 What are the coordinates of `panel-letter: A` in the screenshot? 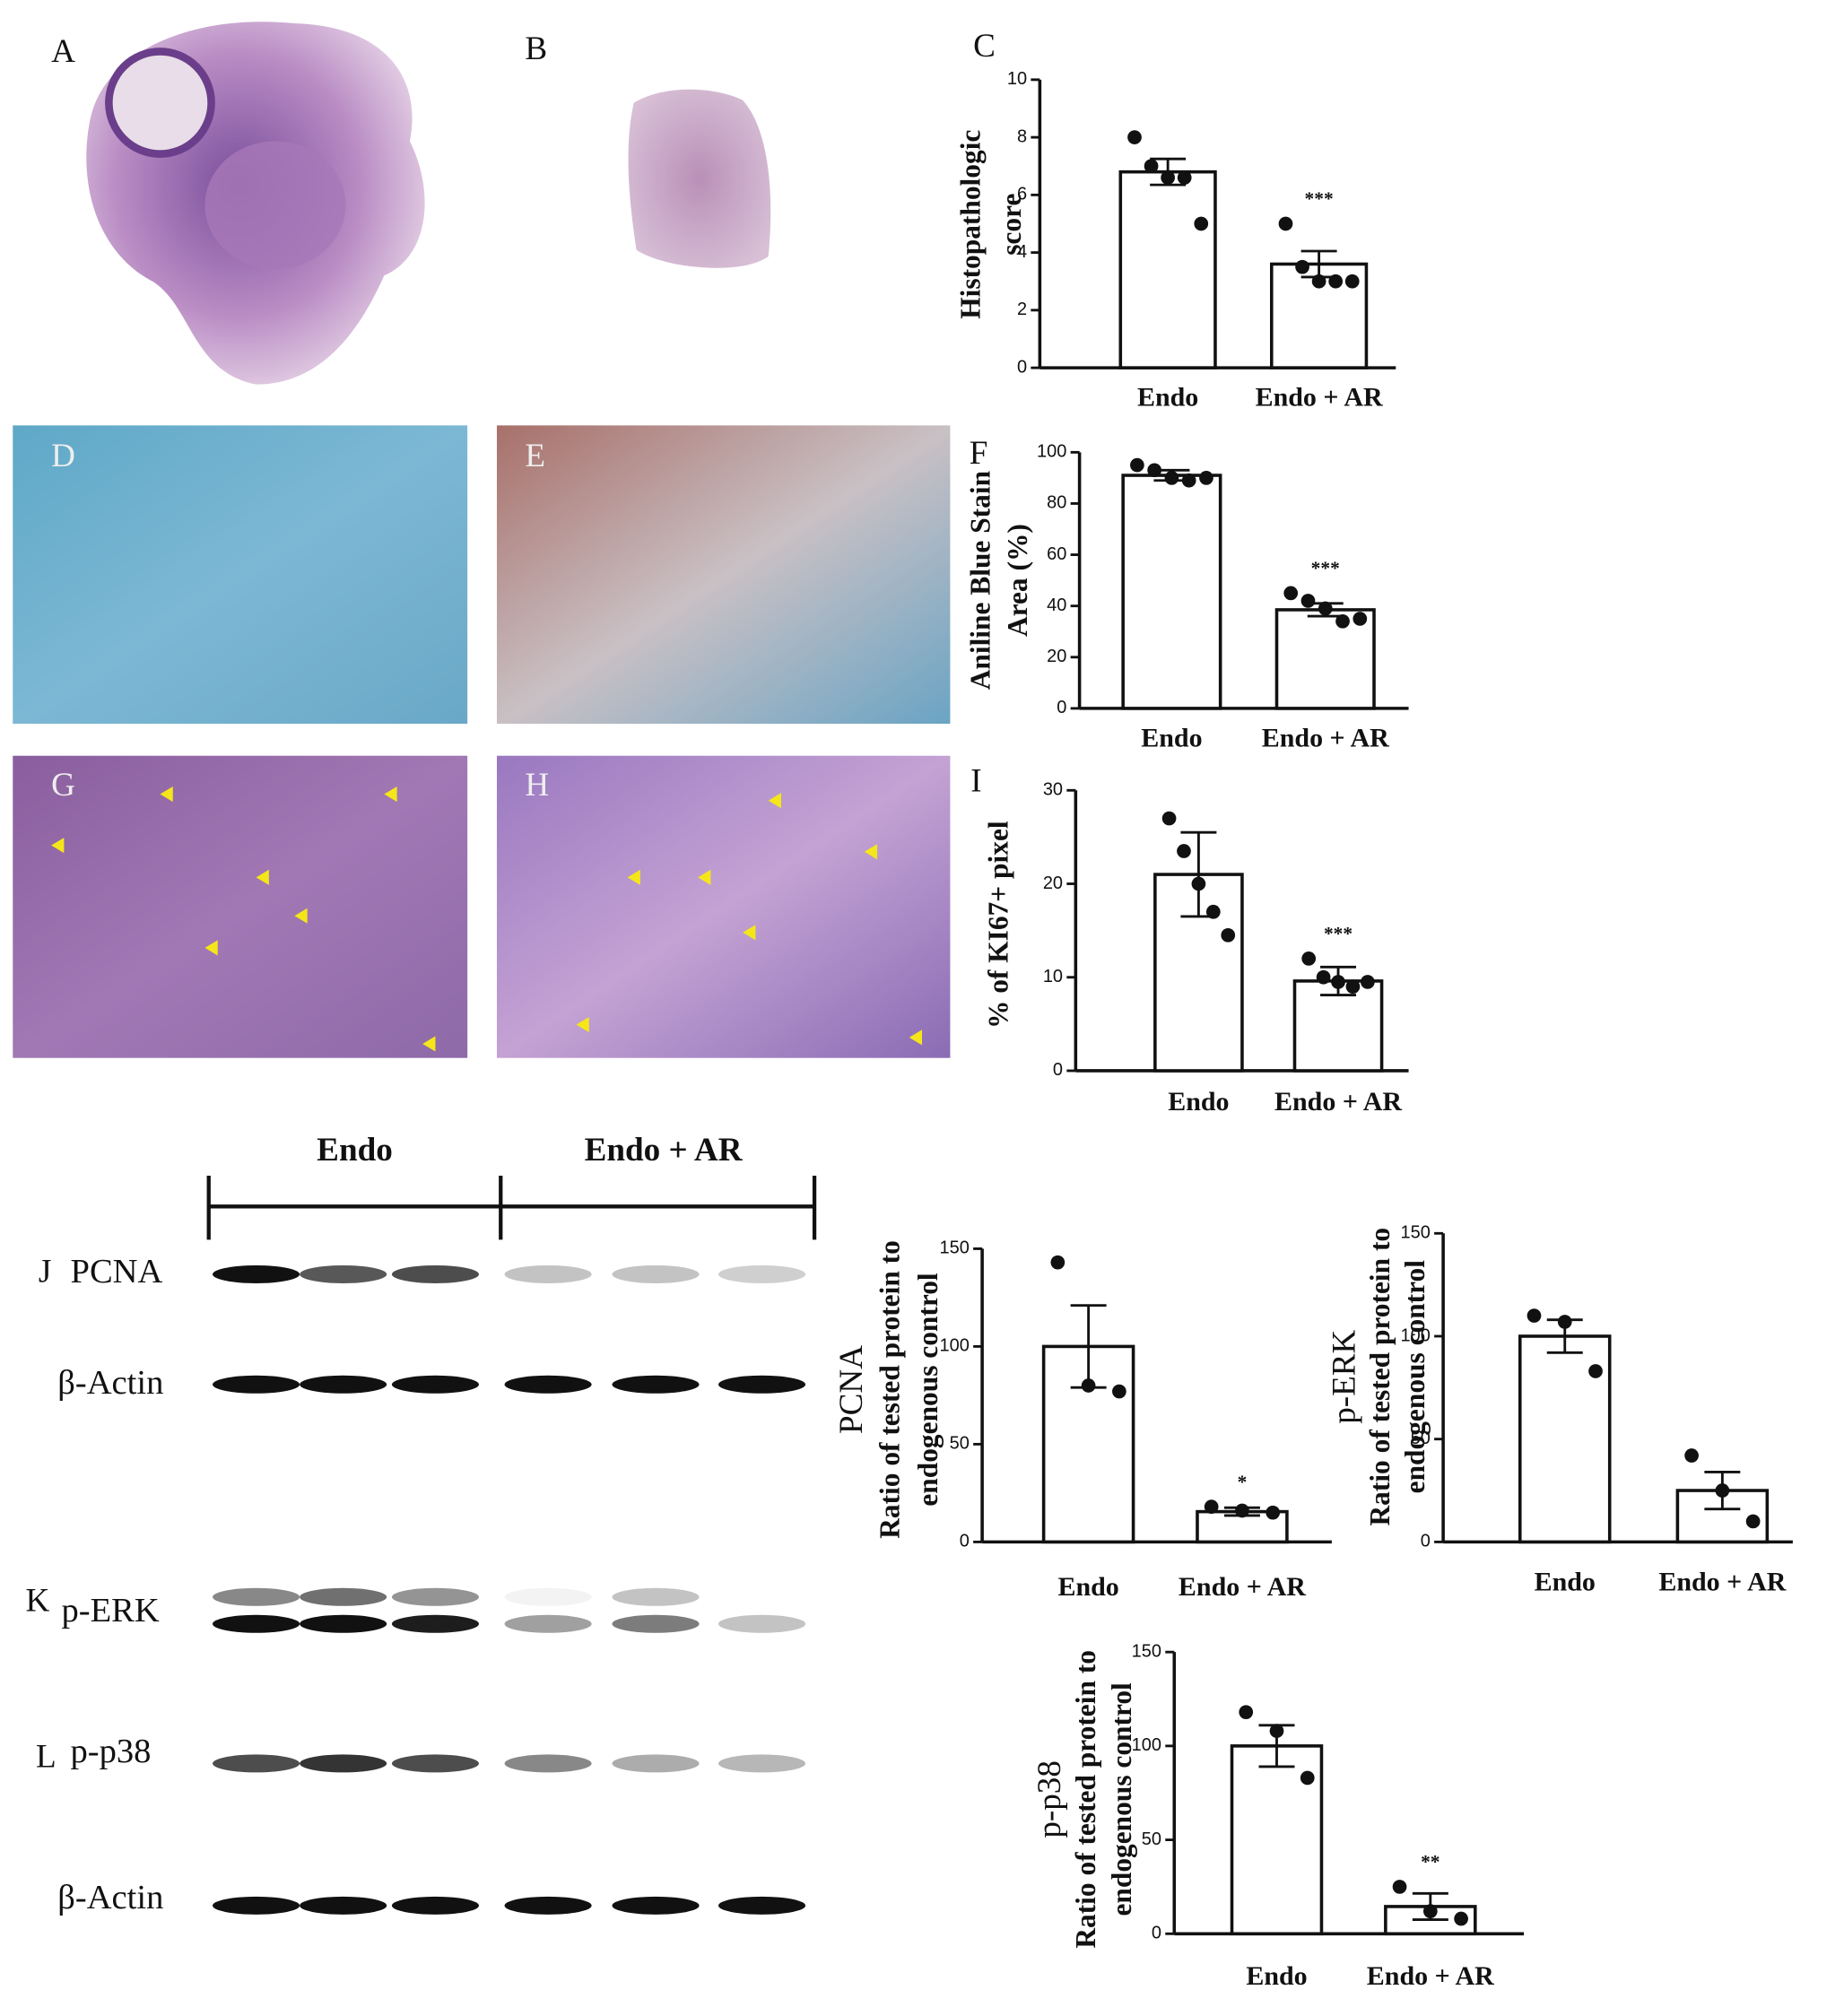 It's located at (63, 51).